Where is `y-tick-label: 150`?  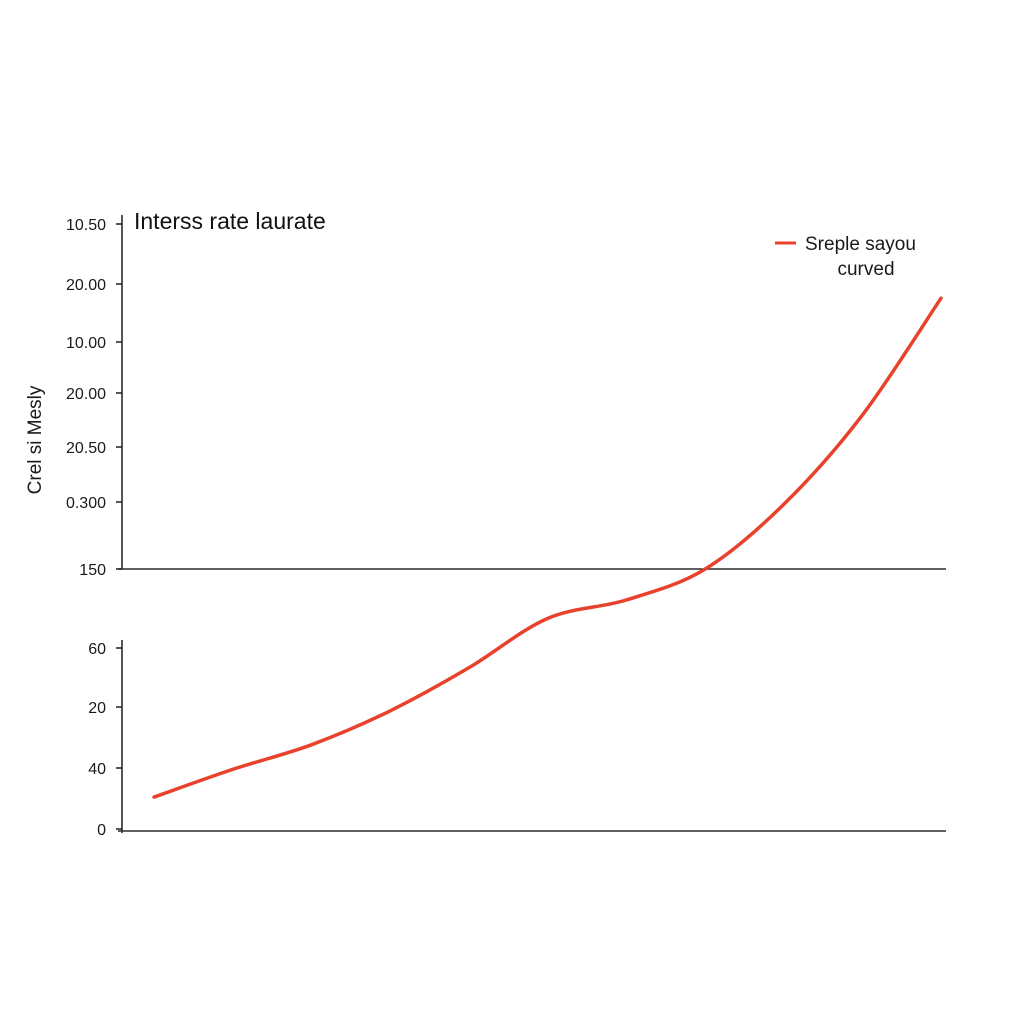 y-tick-label: 150 is located at coordinates (92, 570).